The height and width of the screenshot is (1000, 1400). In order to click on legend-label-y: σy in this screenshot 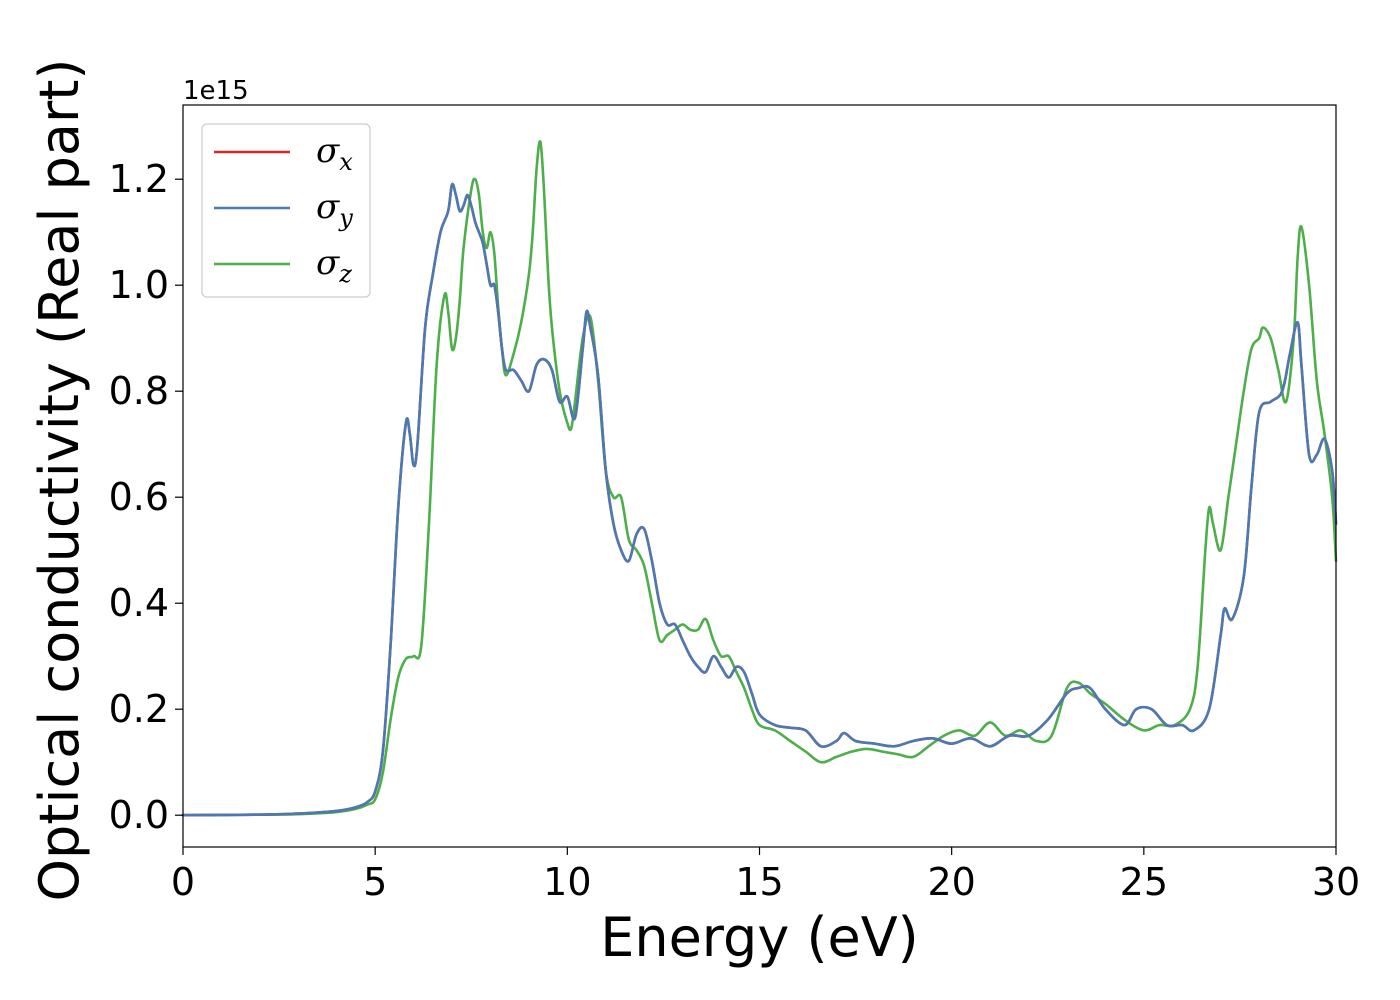, I will do `click(334, 209)`.